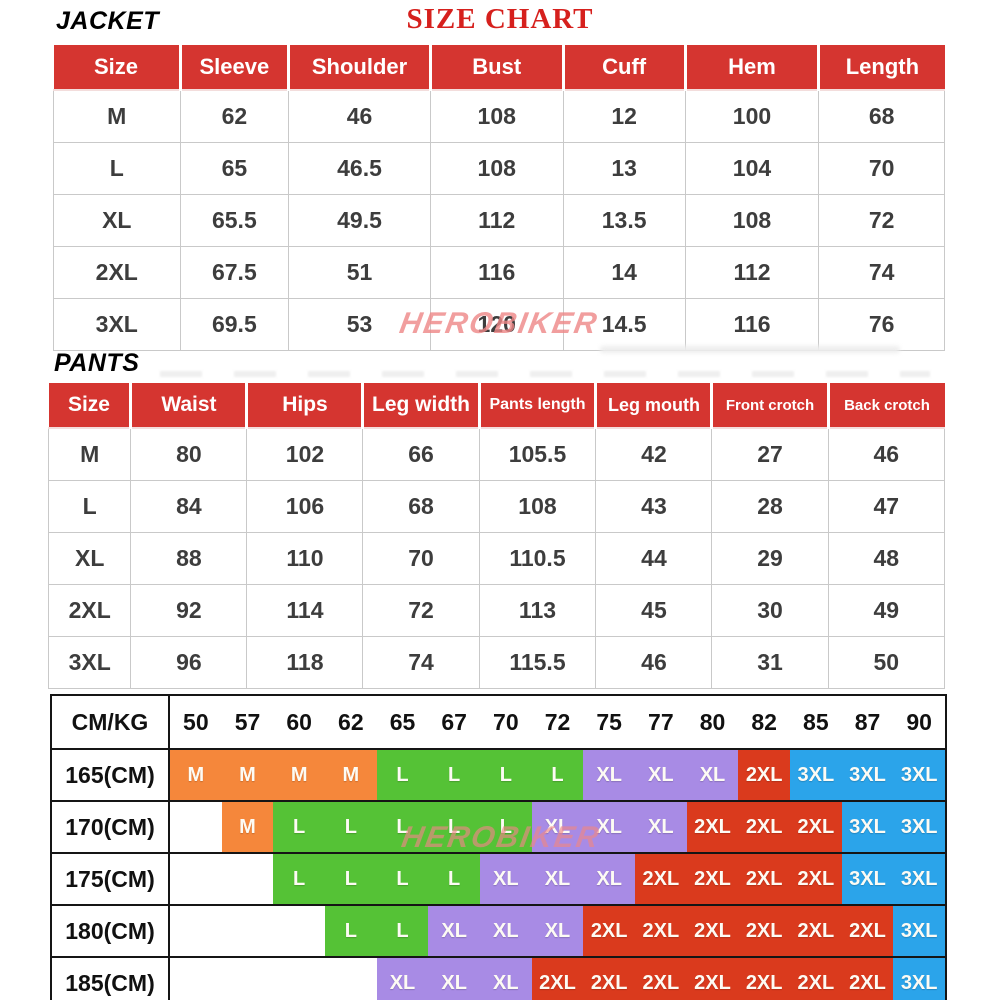 The width and height of the screenshot is (1000, 1000). Describe the element at coordinates (89, 506) in the screenshot. I see `pants-cell: L` at that location.